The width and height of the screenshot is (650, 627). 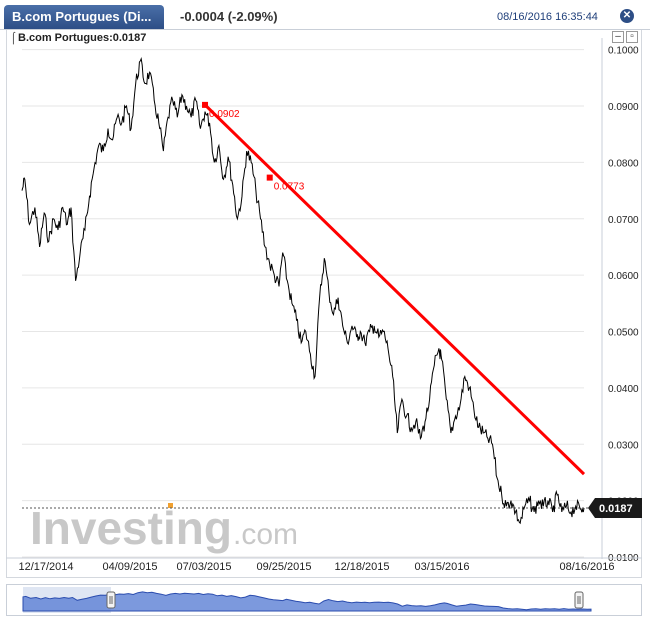 I want to click on x-tick-label: 07/03/2015, so click(x=203, y=567).